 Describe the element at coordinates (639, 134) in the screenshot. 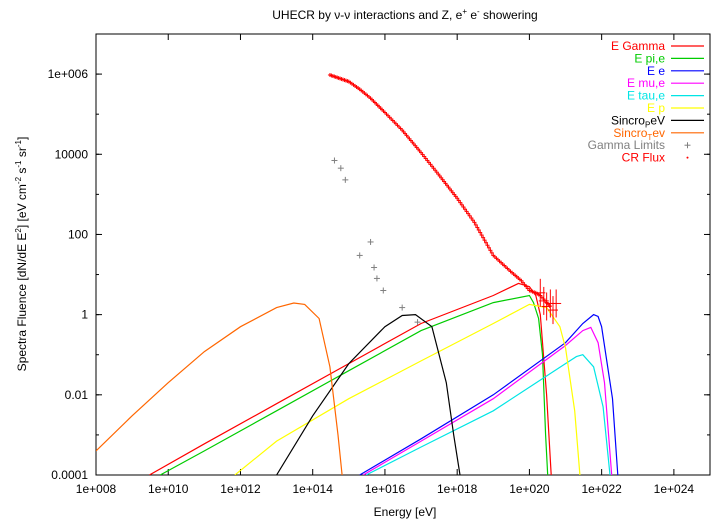

I see `legend-label: SincroTev` at that location.